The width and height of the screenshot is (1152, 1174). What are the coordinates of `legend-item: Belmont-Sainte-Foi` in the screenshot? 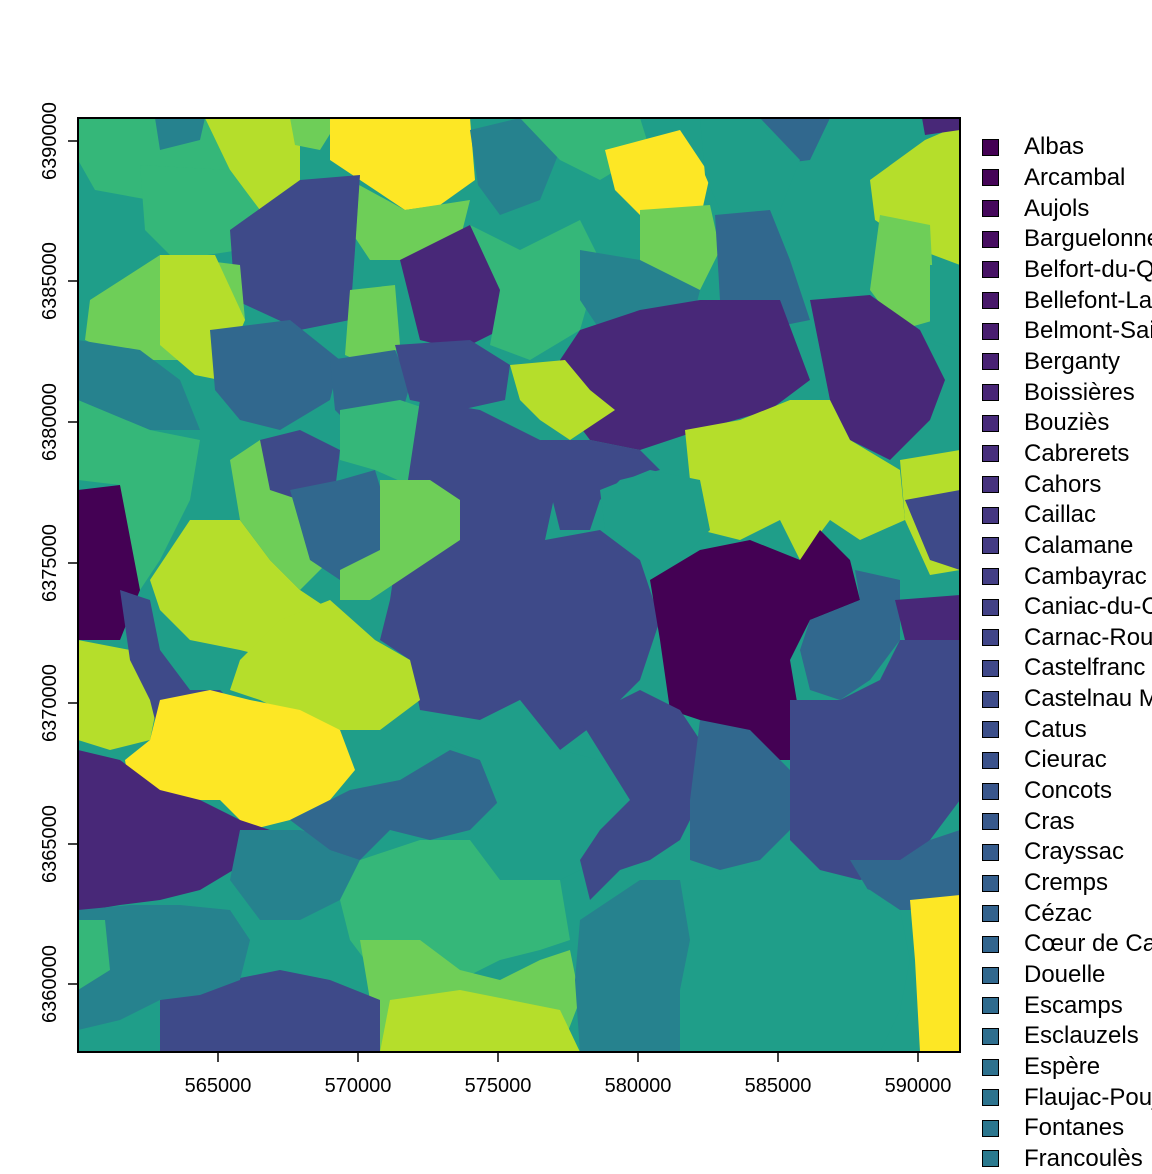 It's located at (1067, 331).